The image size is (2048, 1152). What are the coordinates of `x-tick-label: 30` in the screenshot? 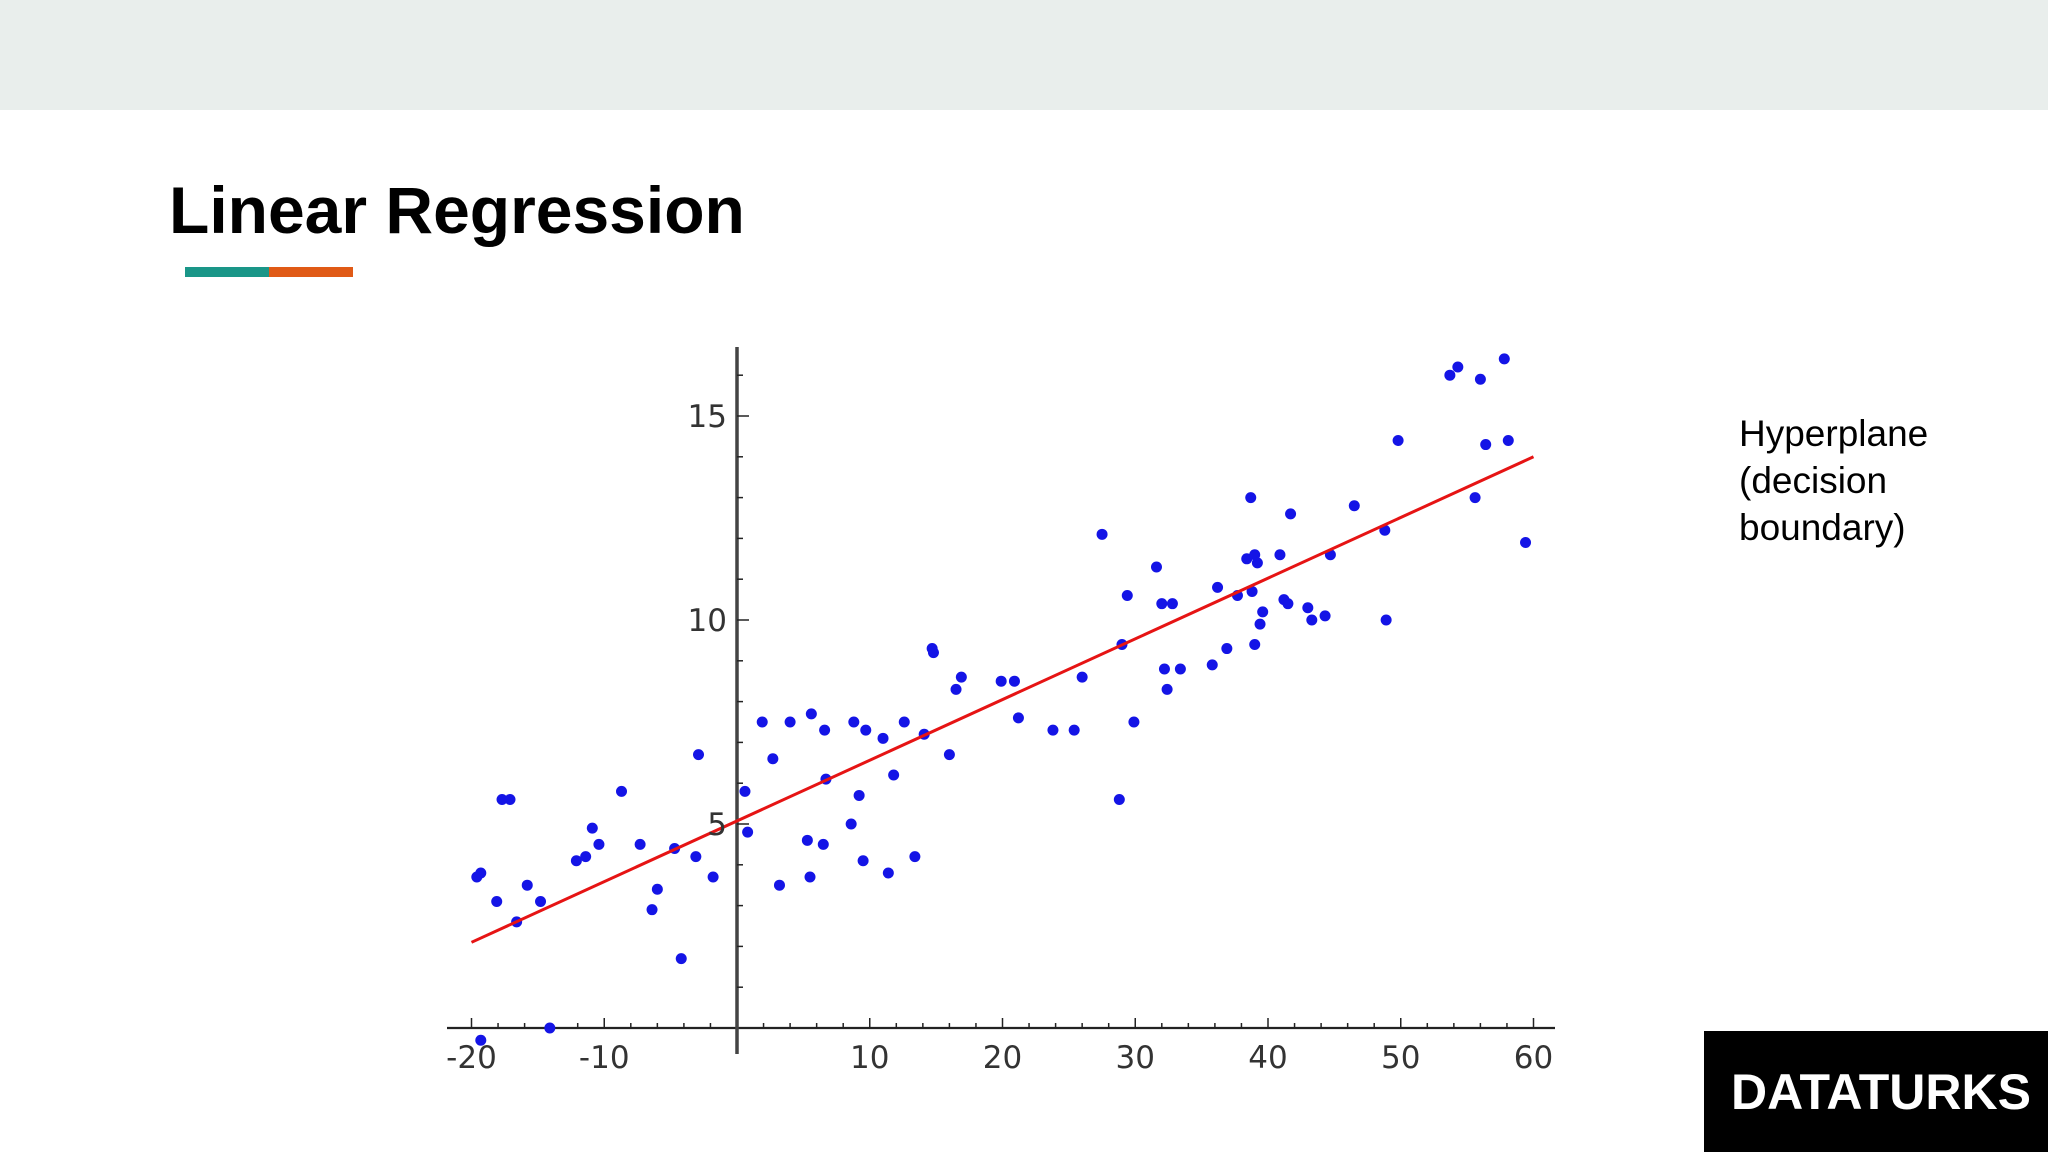 It's located at (1135, 1058).